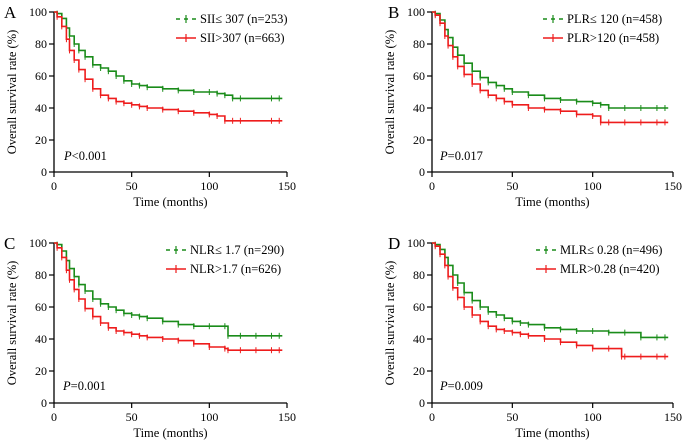  Describe the element at coordinates (614, 19) in the screenshot. I see `legend-label: PLR≤ 120 (n=458)` at that location.